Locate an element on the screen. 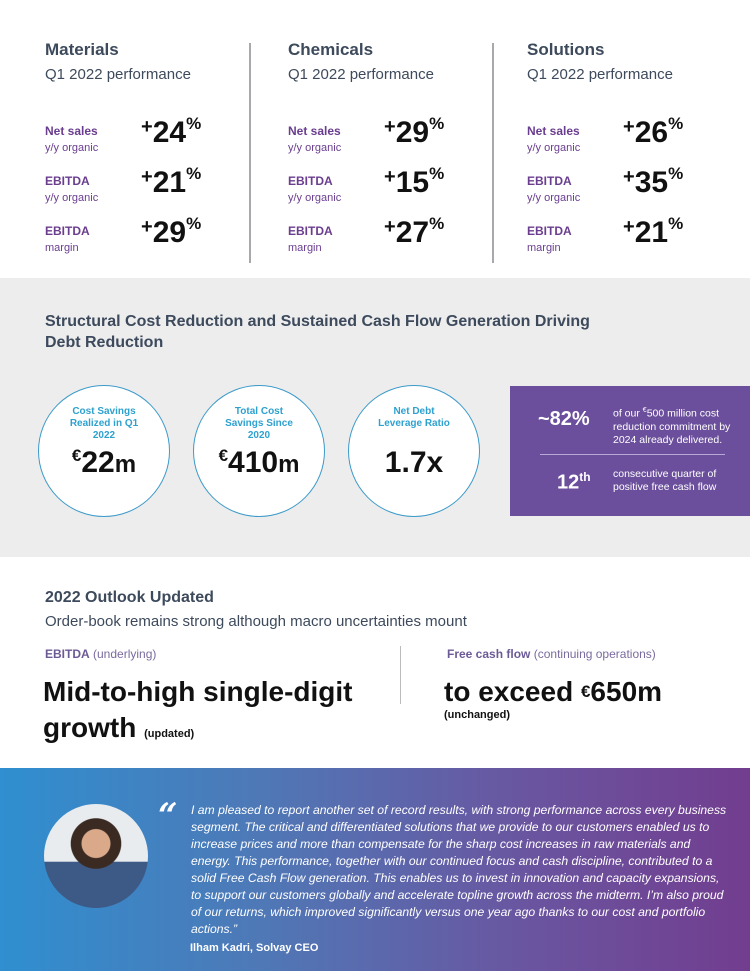  metric: EBITDA margin +27% is located at coordinates (388, 238).